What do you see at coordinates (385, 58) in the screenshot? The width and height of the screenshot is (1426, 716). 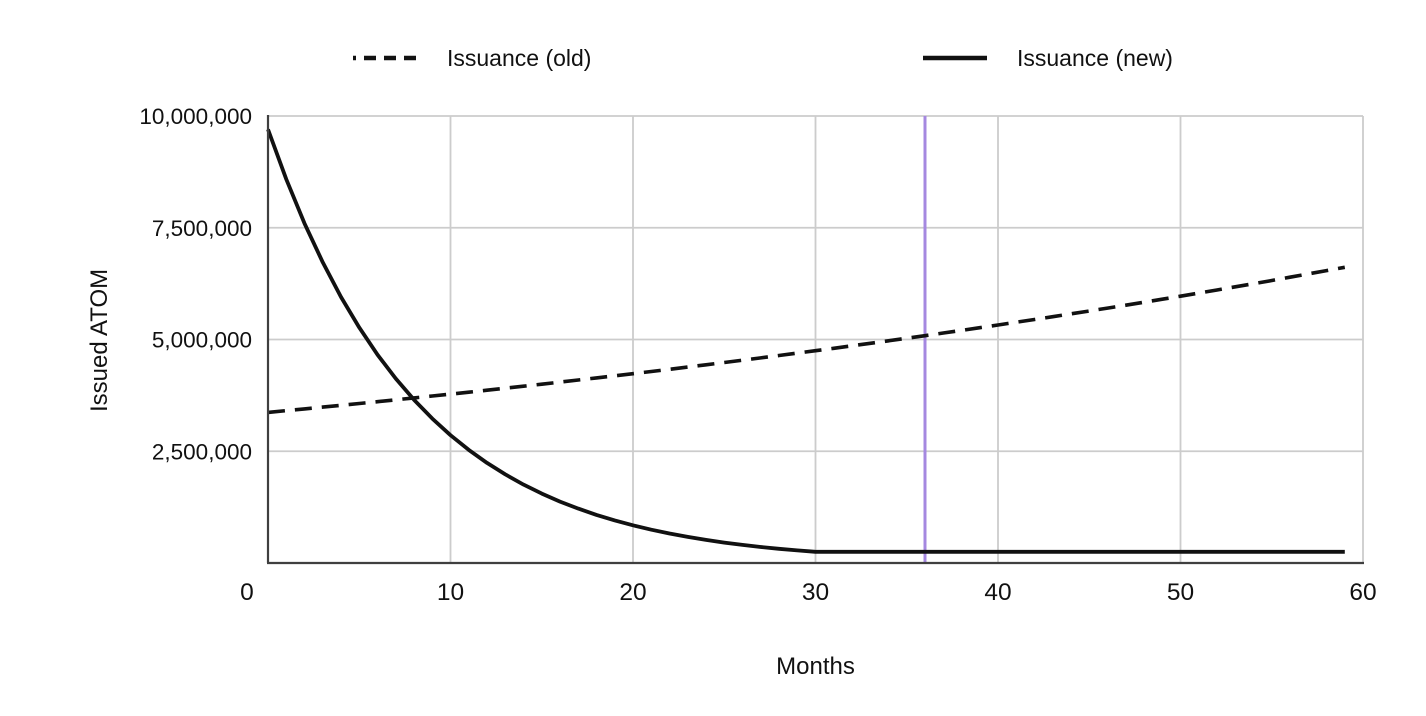 I see `dashed-line-sample-icon` at bounding box center [385, 58].